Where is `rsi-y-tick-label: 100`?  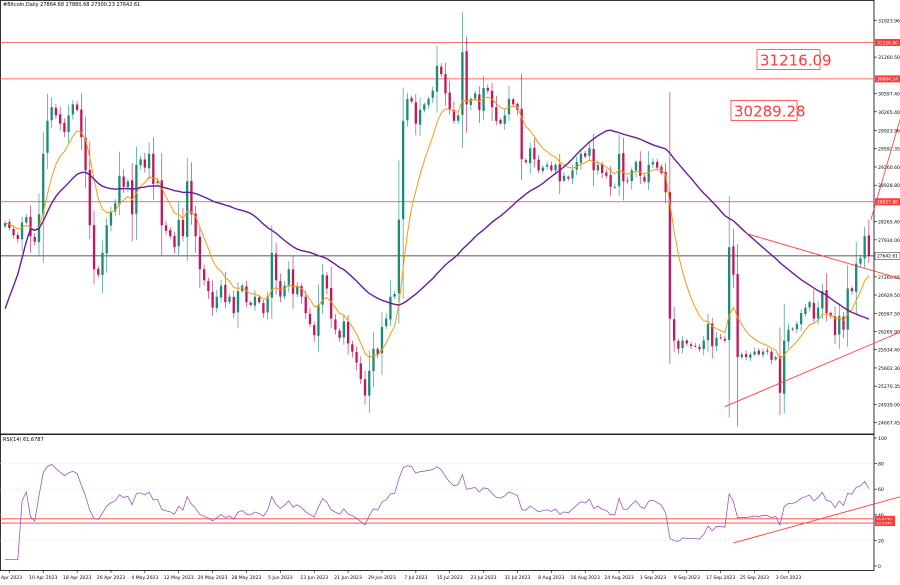
rsi-y-tick-label: 100 is located at coordinates (882, 439).